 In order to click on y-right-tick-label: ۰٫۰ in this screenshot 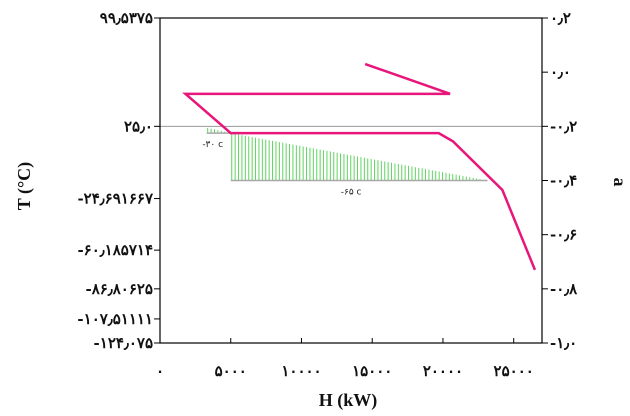, I will do `click(560, 72)`.